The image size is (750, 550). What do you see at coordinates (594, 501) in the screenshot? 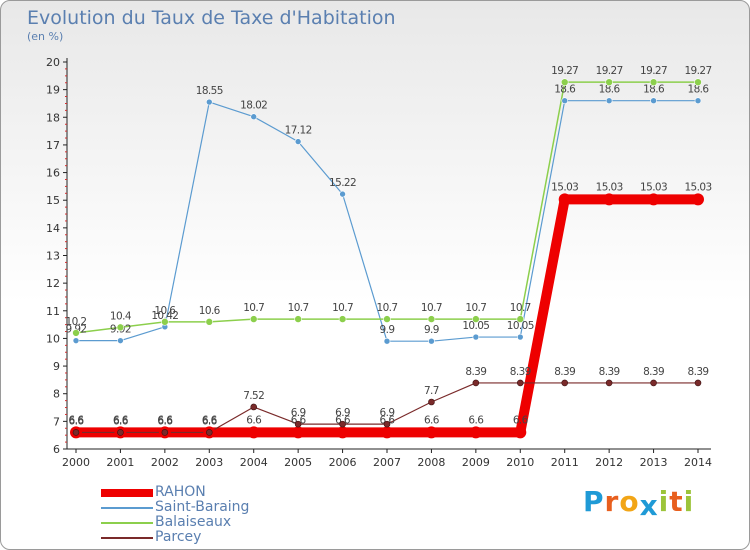
I see `logo-letter: P` at bounding box center [594, 501].